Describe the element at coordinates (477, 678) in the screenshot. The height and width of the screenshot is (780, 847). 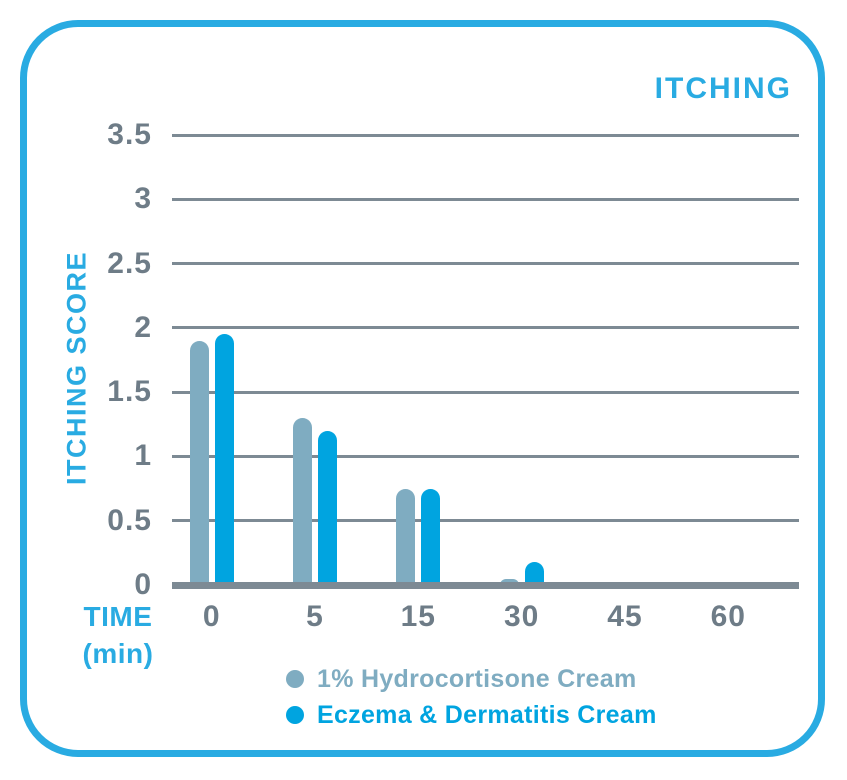
I see `legend-label: 1% Hydrocortisone Cream` at that location.